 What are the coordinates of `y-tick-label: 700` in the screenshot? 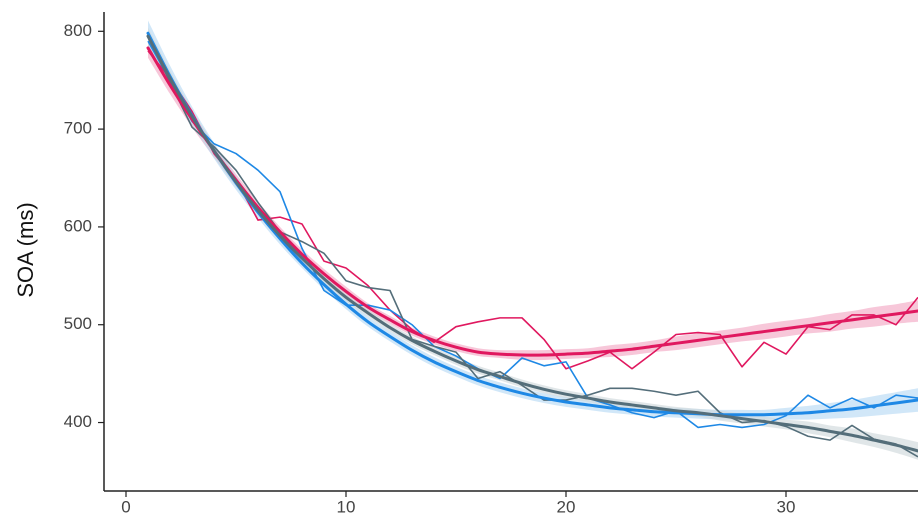 It's located at (78, 128).